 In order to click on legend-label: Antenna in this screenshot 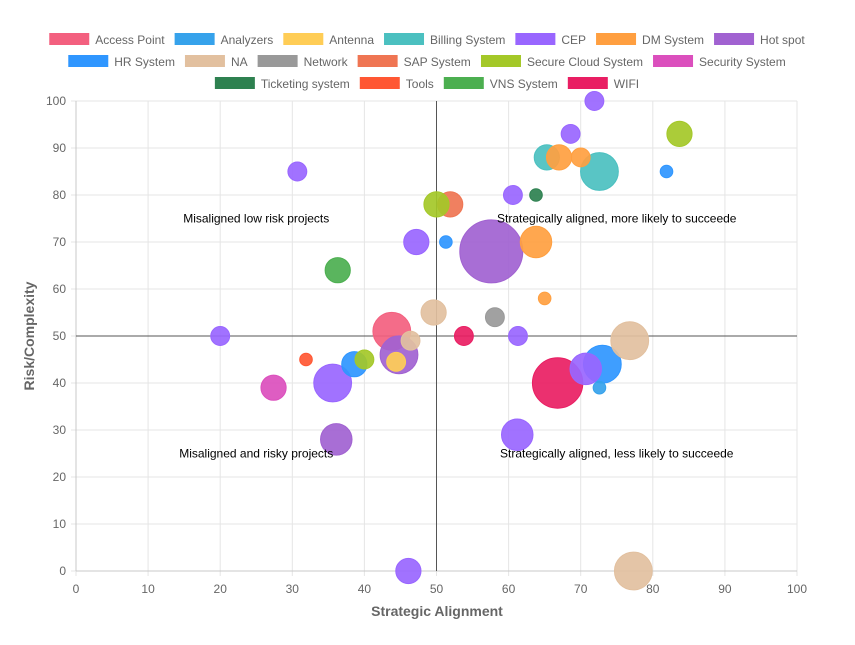, I will do `click(351, 40)`.